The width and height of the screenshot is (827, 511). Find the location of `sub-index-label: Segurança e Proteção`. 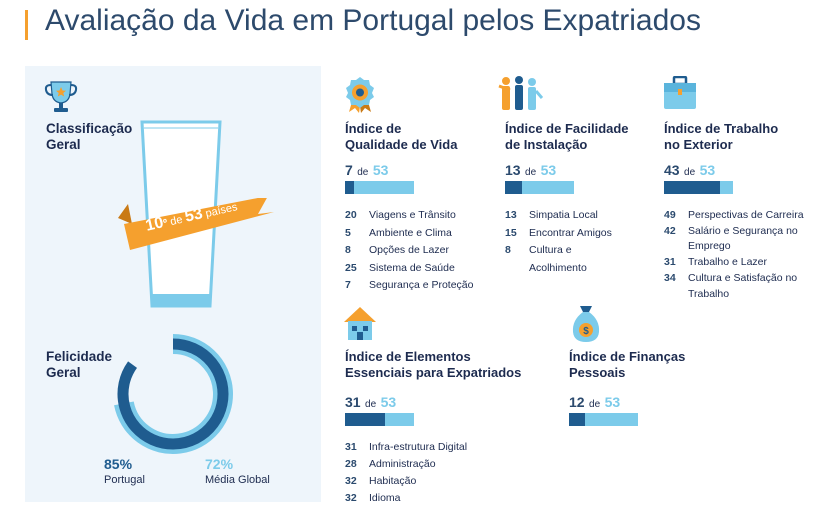

sub-index-label: Segurança e Proteção is located at coordinates (421, 285).